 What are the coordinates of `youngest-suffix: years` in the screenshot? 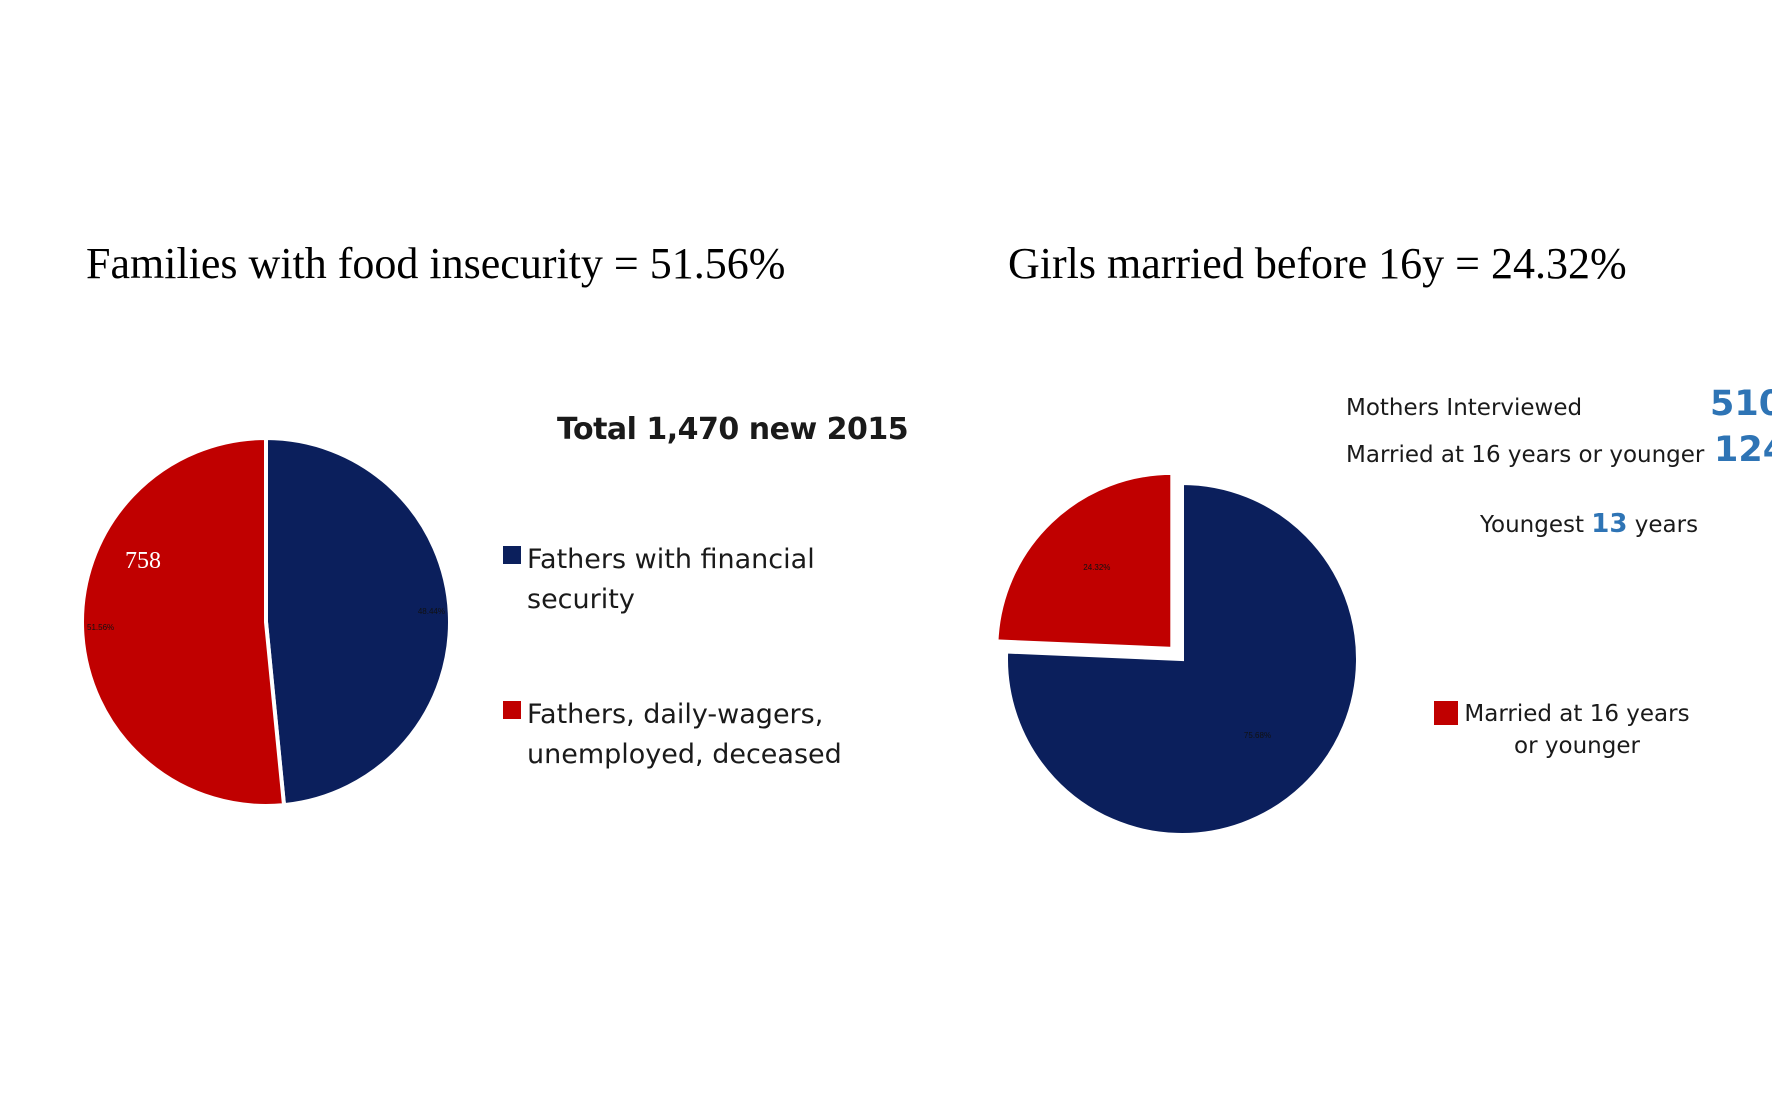 It's located at (1666, 525).